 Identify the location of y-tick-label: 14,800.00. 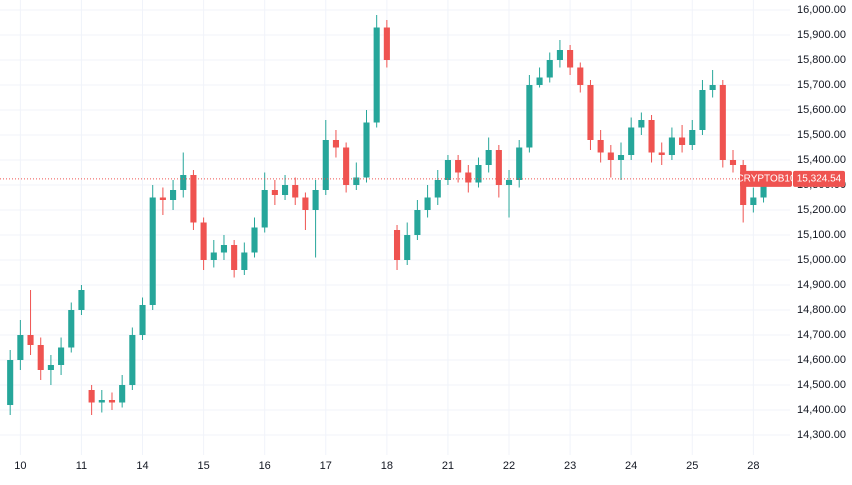
(821, 310).